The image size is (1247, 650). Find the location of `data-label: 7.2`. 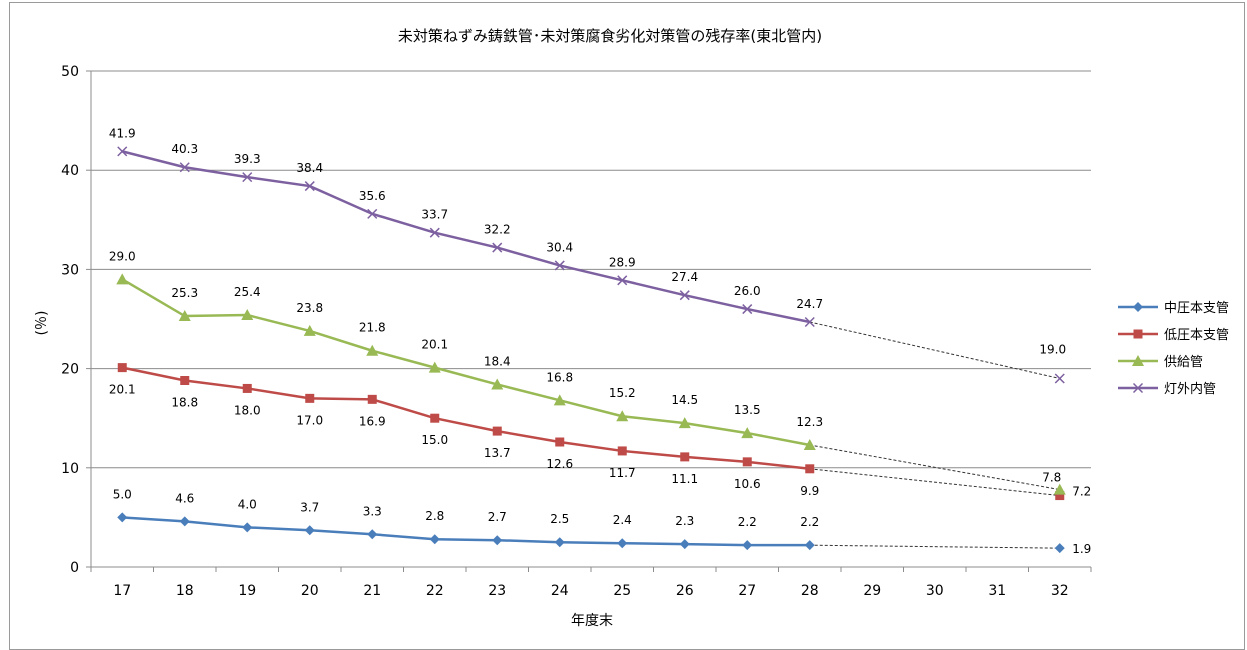

data-label: 7.2 is located at coordinates (1081, 492).